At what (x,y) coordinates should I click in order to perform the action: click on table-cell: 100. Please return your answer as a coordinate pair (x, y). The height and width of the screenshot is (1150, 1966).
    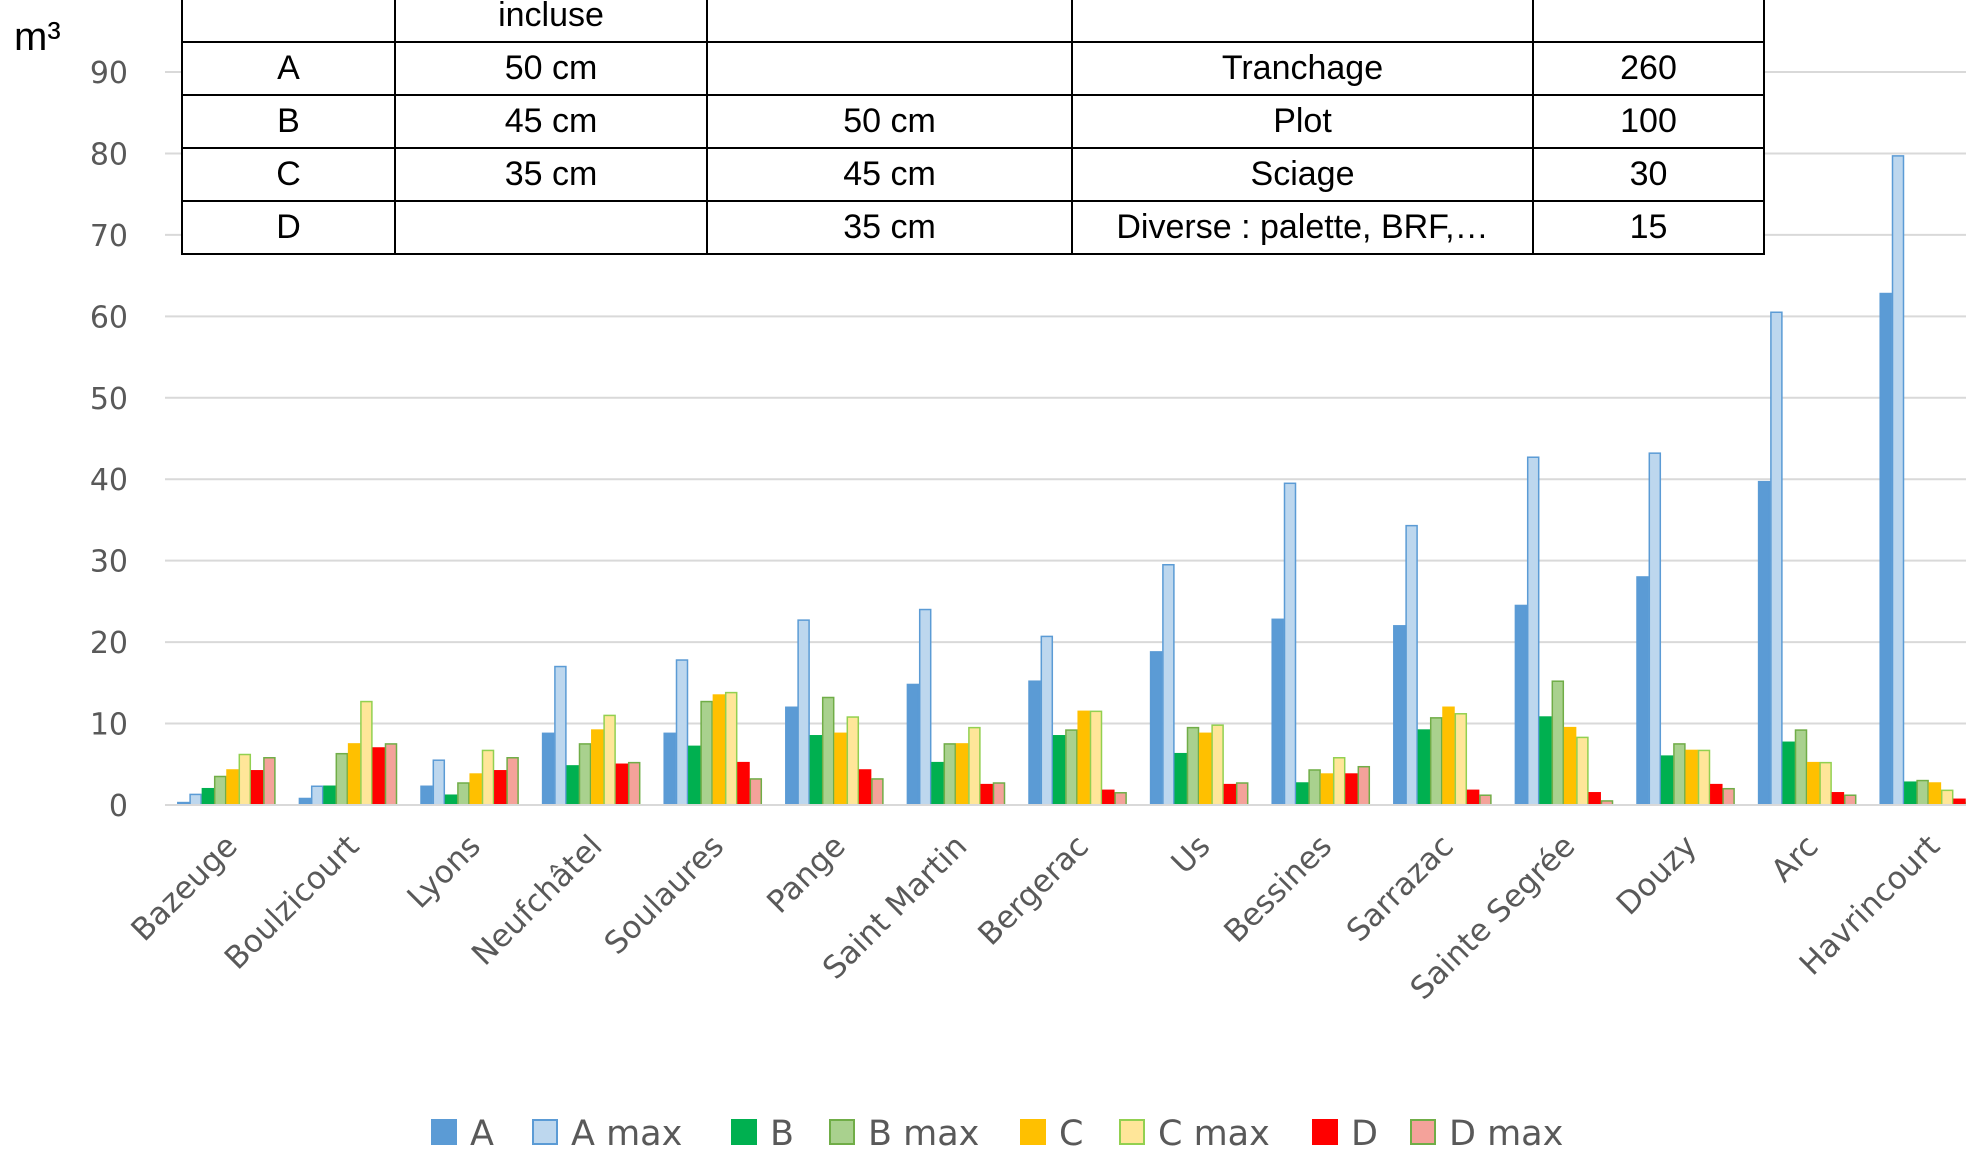
    Looking at the image, I should click on (1648, 121).